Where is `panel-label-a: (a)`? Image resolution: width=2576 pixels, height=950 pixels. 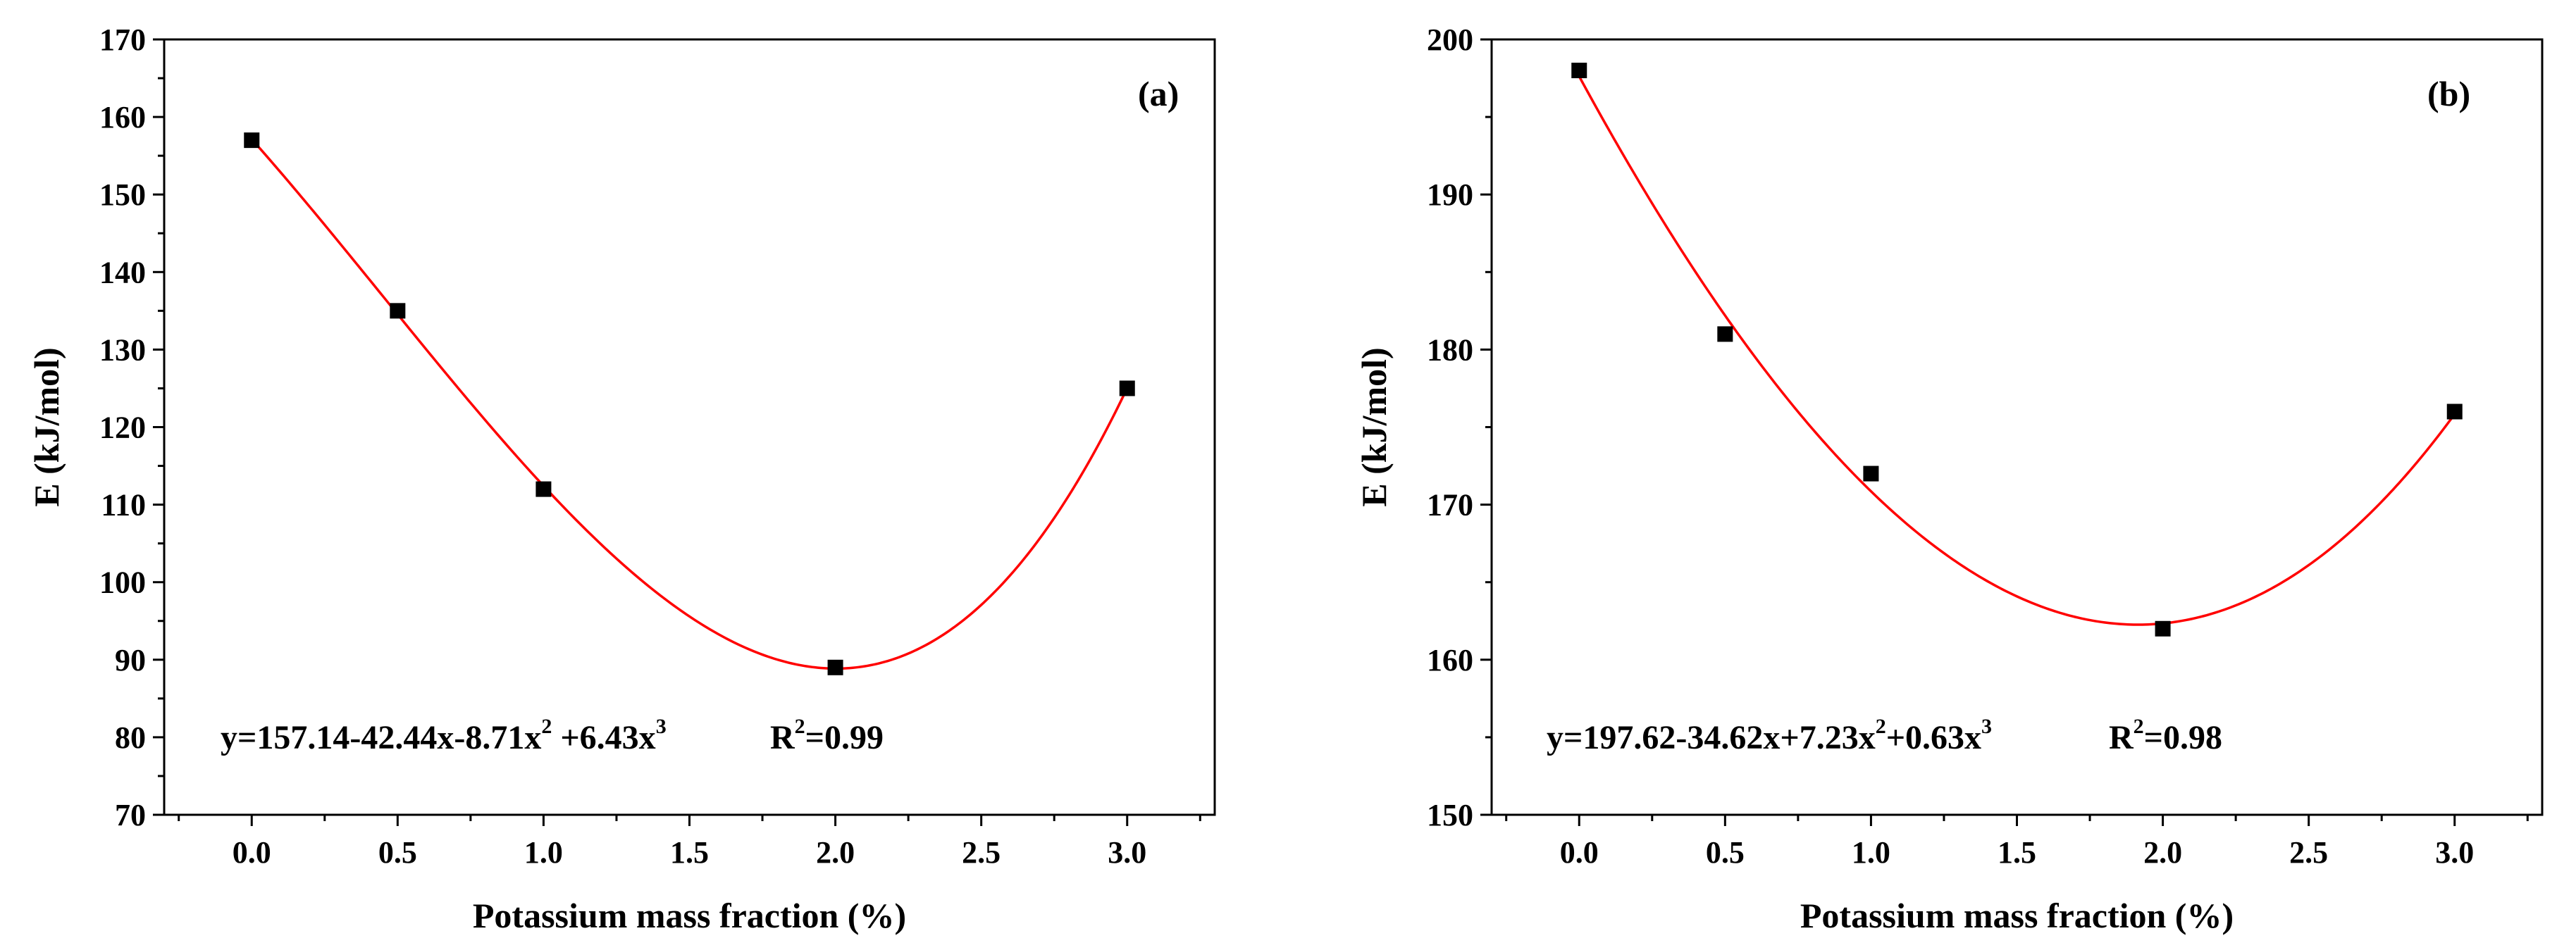
panel-label-a: (a) is located at coordinates (1158, 93).